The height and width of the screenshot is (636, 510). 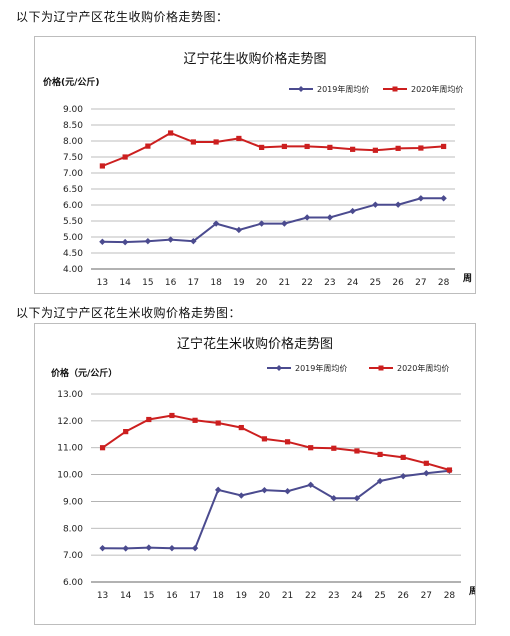 What do you see at coordinates (129, 313) in the screenshot?
I see `intro-text-kernel: 以下为辽宁产区花生米收购价格走势图：` at bounding box center [129, 313].